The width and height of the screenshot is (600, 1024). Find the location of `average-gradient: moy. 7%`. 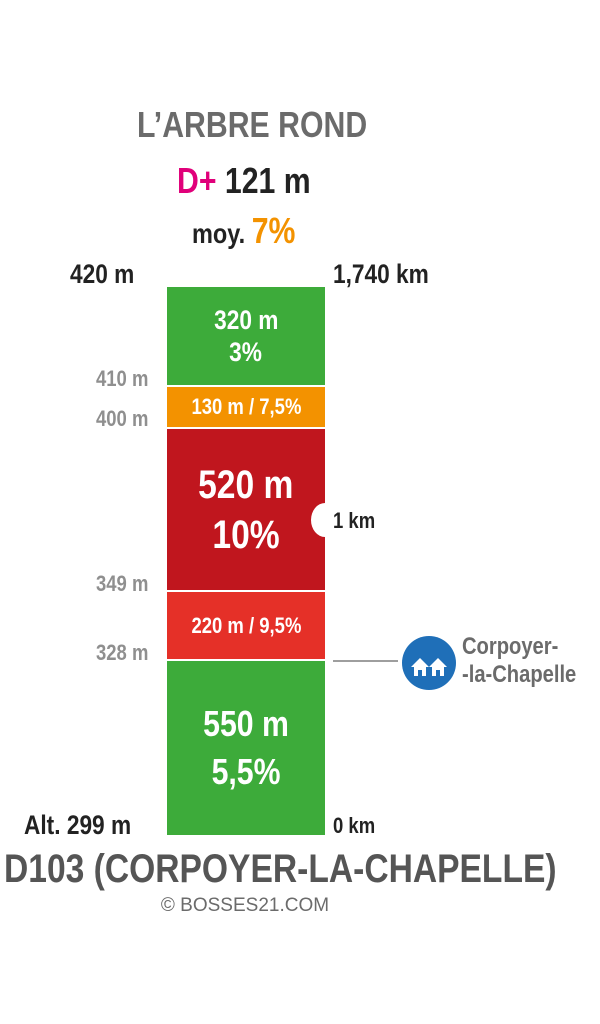

average-gradient: moy. 7% is located at coordinates (243, 231).